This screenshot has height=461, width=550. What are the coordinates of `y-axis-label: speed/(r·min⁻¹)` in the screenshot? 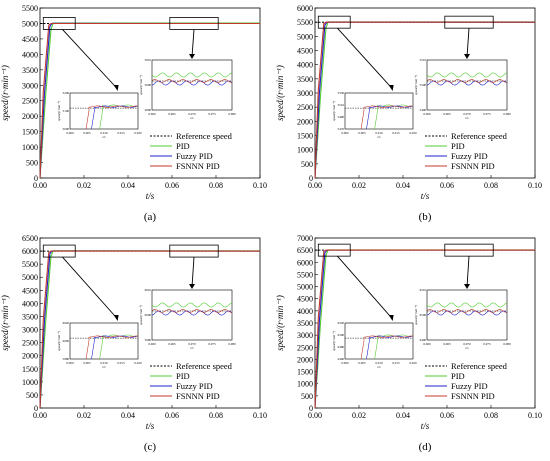 It's located at (5, 93).